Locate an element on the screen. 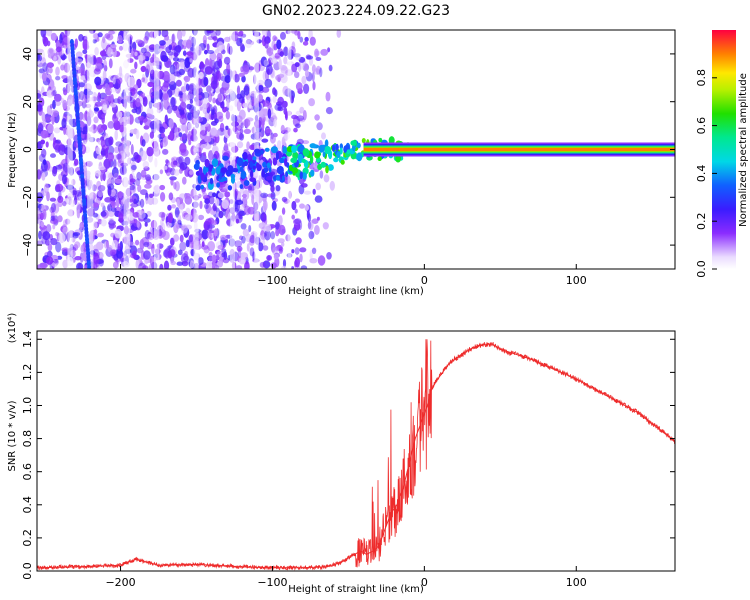 The width and height of the screenshot is (750, 600). heatmap-ytick-label: −40 is located at coordinates (27, 244).